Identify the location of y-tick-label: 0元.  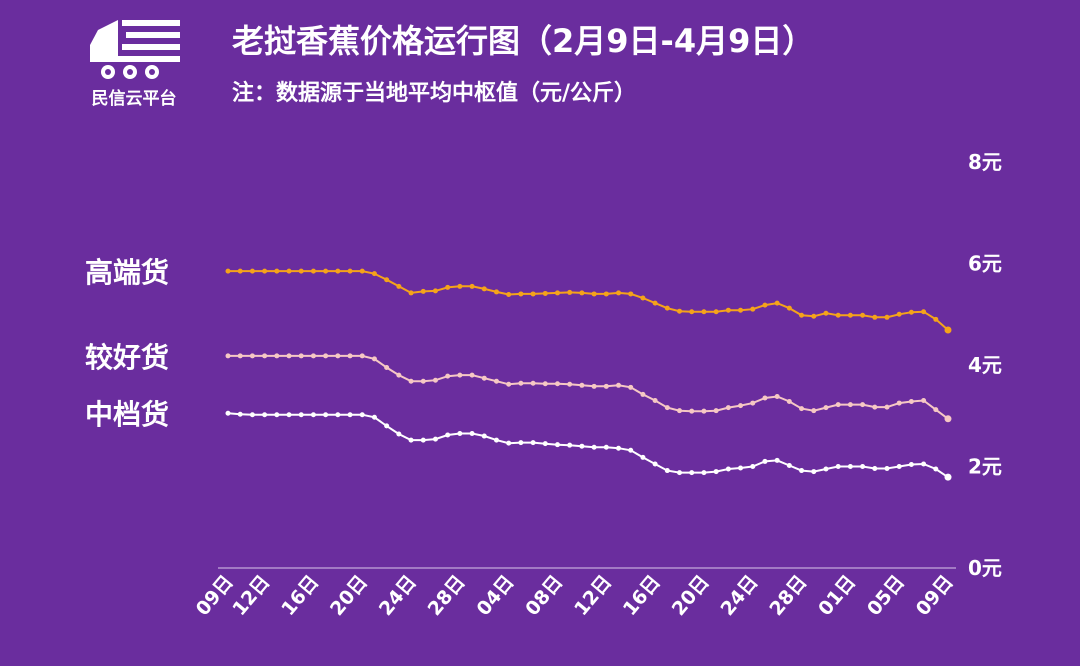
(985, 568).